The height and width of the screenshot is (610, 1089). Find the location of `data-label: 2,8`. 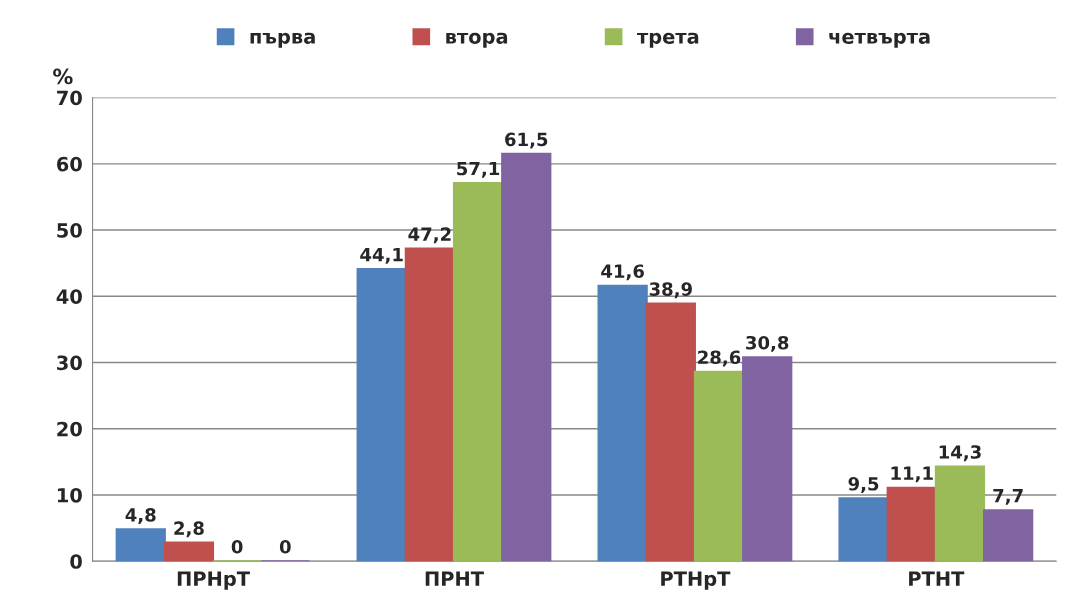

data-label: 2,8 is located at coordinates (189, 529).